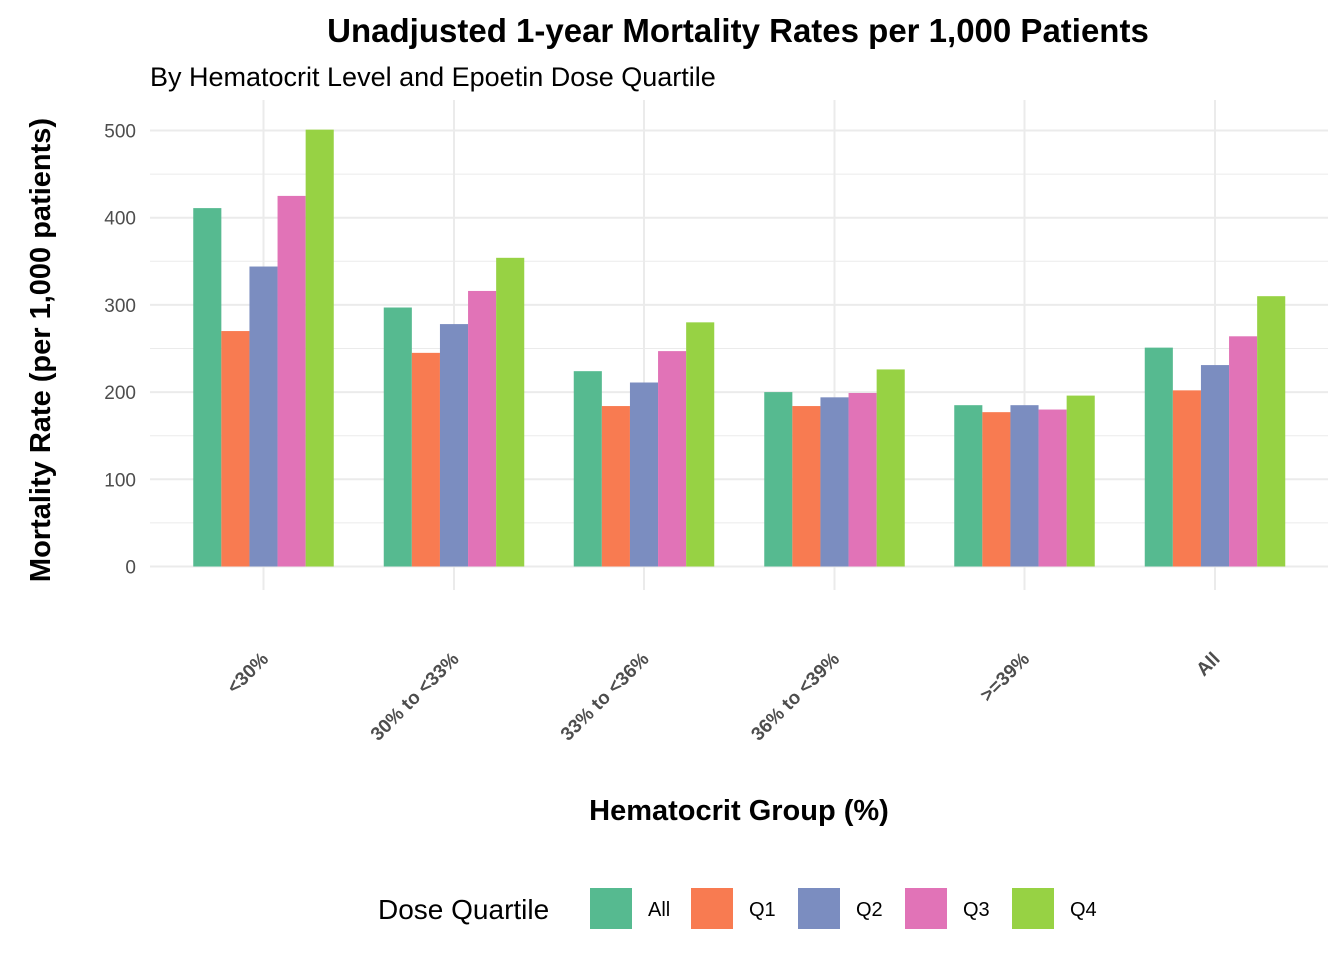  What do you see at coordinates (869, 910) in the screenshot?
I see `legend-label: Q2` at bounding box center [869, 910].